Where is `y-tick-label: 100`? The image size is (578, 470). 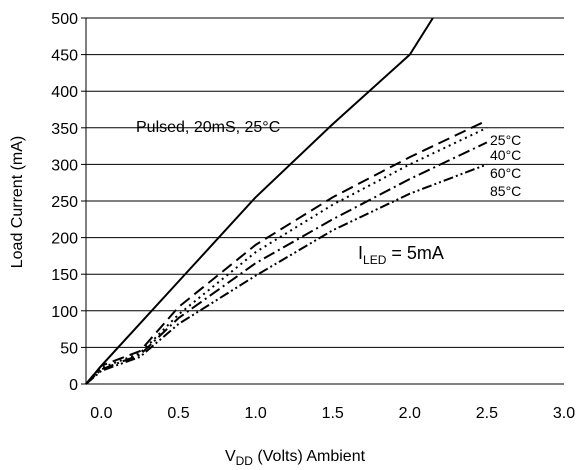 y-tick-label: 100 is located at coordinates (64, 312).